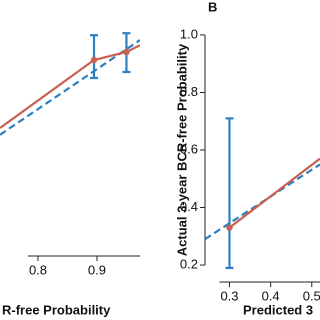 This screenshot has height=320, width=320. I want to click on x-tick-label: 0.3, so click(229, 295).